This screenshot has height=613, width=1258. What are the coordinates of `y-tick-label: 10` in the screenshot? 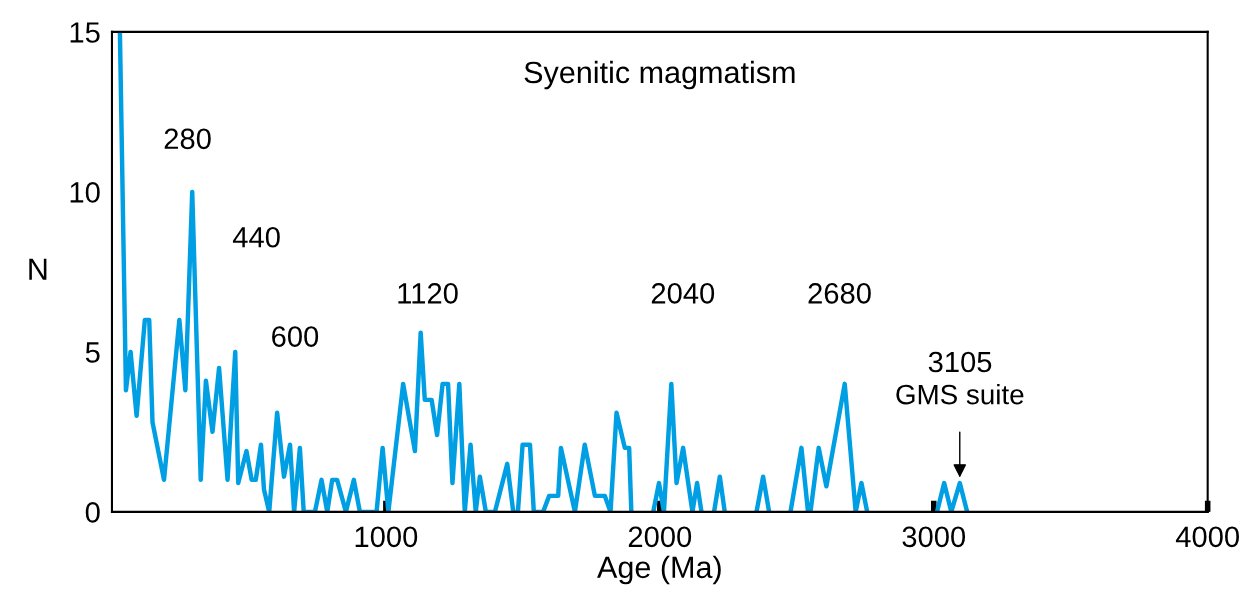 It's located at (85, 192).